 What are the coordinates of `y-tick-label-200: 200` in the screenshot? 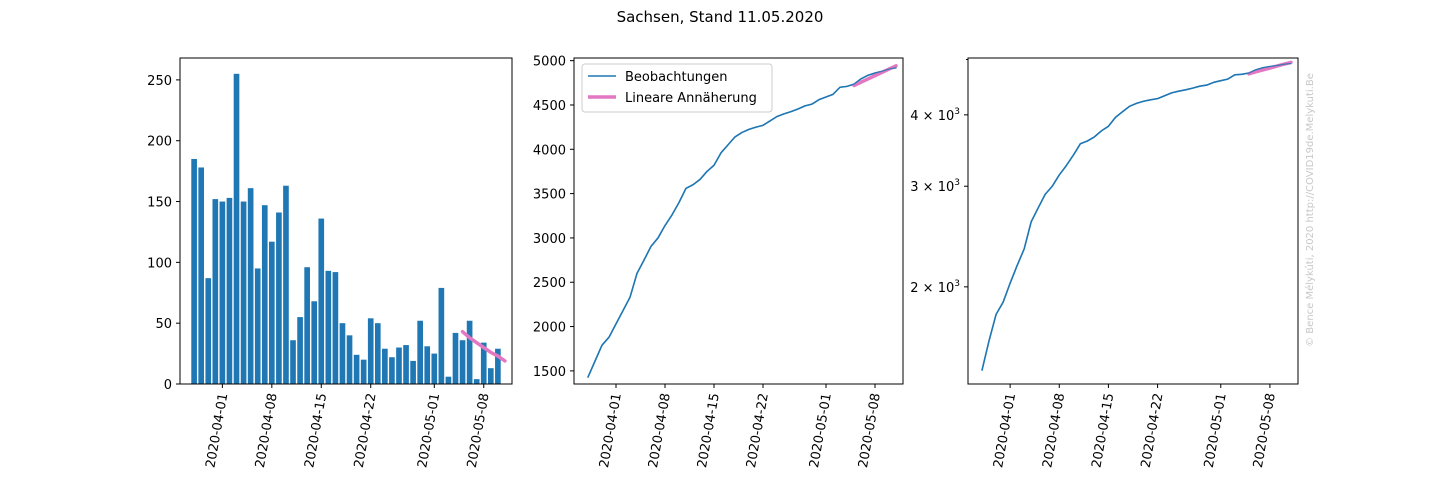 It's located at (159, 142).